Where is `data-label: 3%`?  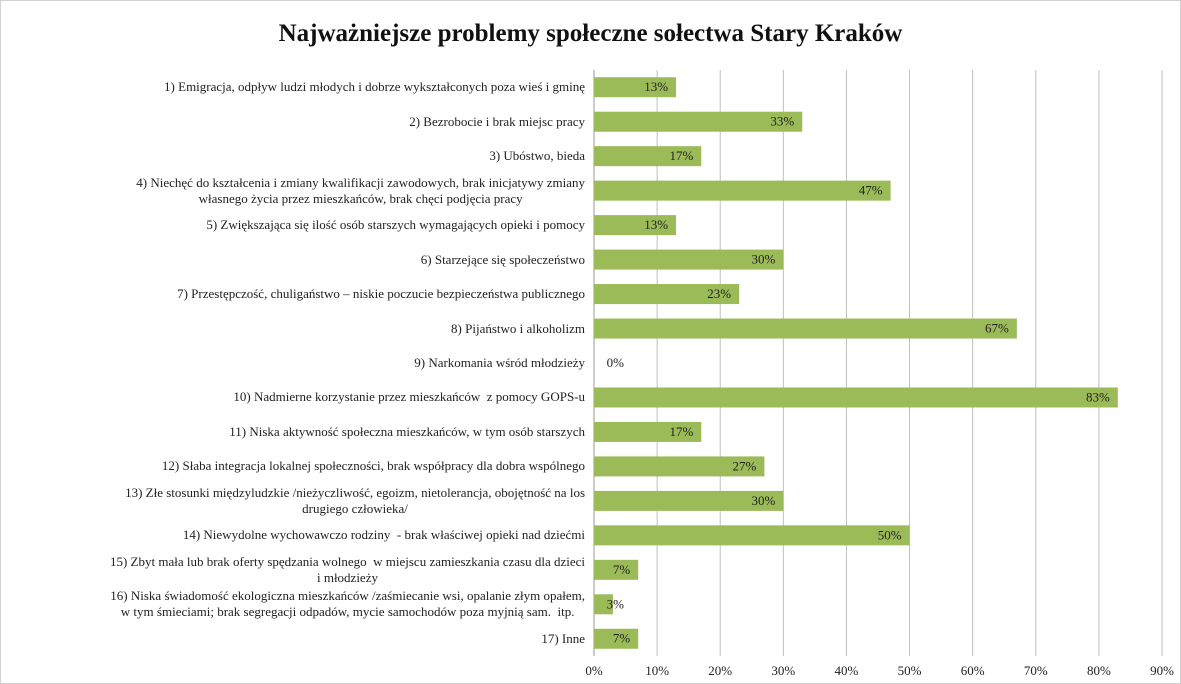
data-label: 3% is located at coordinates (616, 603).